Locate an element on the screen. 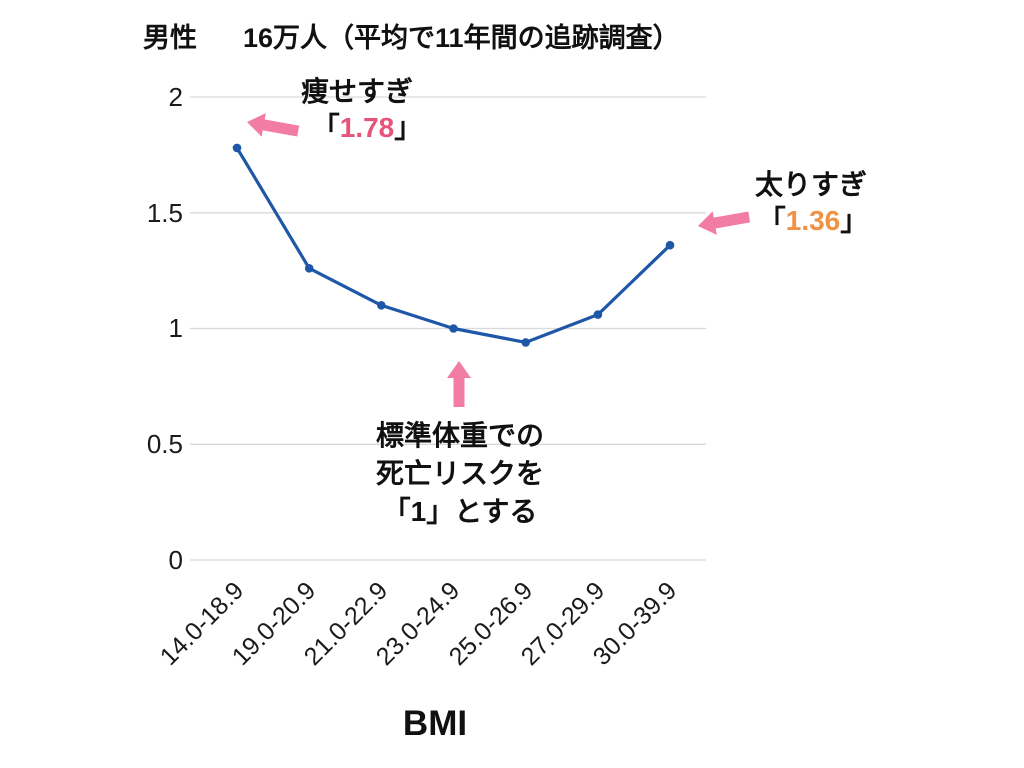 The image size is (1024, 768). overweight-annotation-label: 太りすぎ is located at coordinates (811, 183).